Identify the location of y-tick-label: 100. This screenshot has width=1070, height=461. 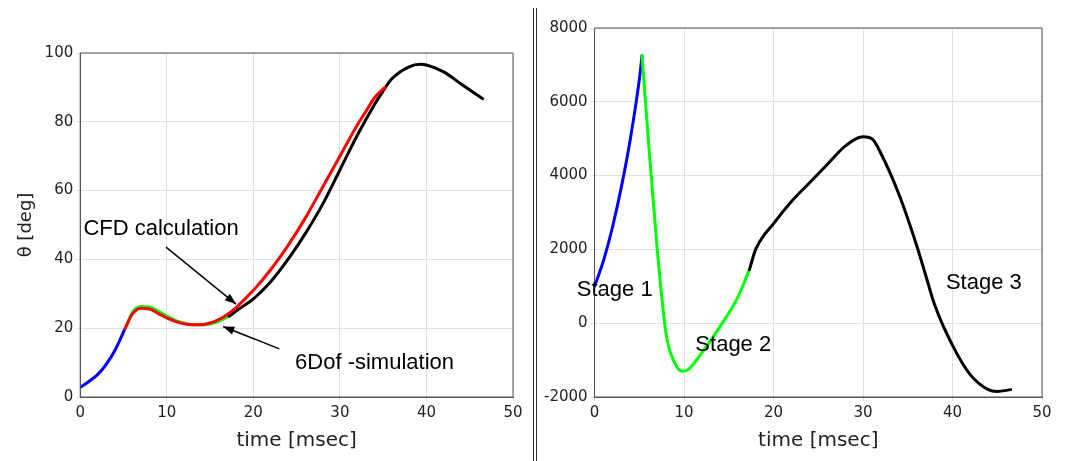
(59, 51).